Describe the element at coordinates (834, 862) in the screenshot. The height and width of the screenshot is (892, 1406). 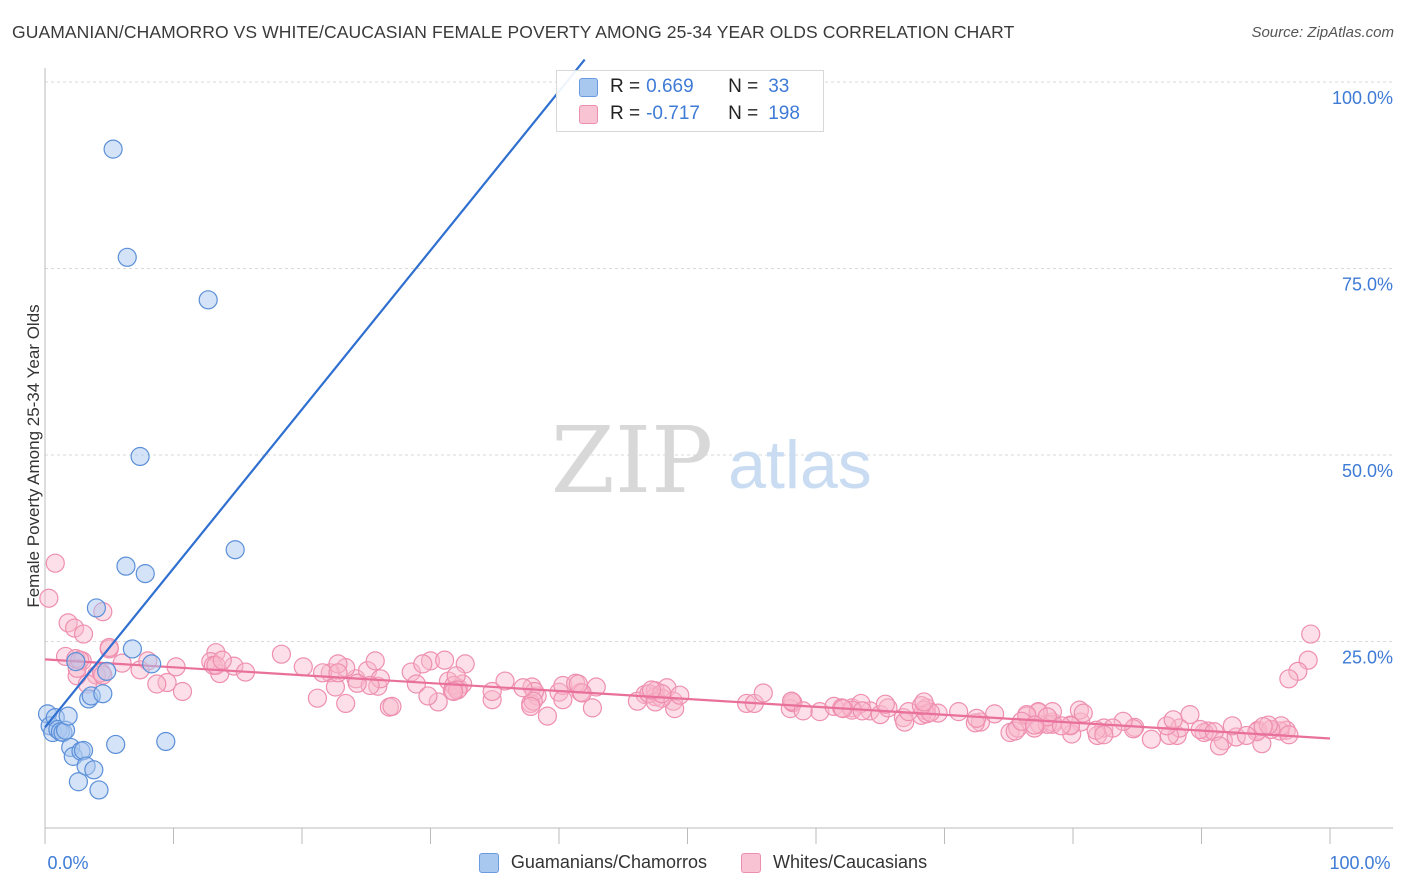
I see `legend-item-white: Whites/Caucasians` at that location.